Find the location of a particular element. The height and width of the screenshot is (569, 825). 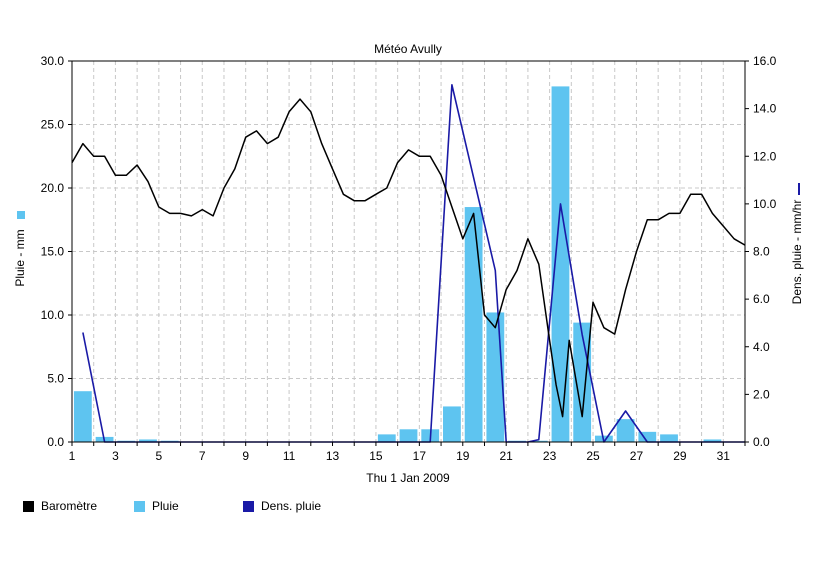

x-tick-label: 31 is located at coordinates (724, 456).